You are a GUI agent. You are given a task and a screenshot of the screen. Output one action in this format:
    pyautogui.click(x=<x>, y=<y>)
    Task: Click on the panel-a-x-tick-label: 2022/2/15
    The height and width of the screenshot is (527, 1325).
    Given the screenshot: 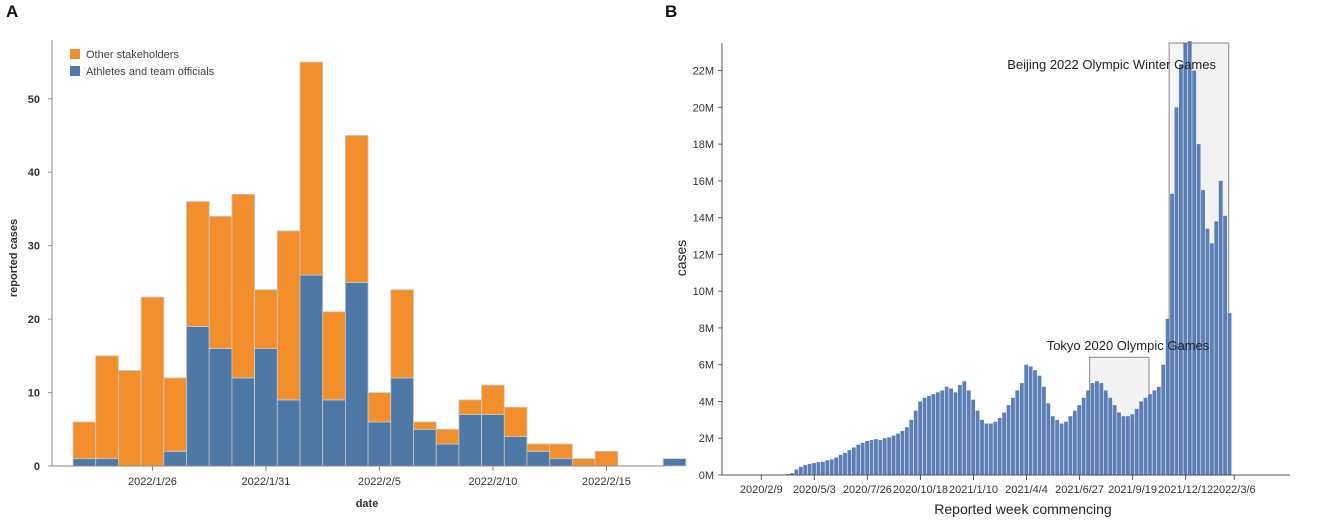 What is the action you would take?
    pyautogui.click(x=606, y=482)
    